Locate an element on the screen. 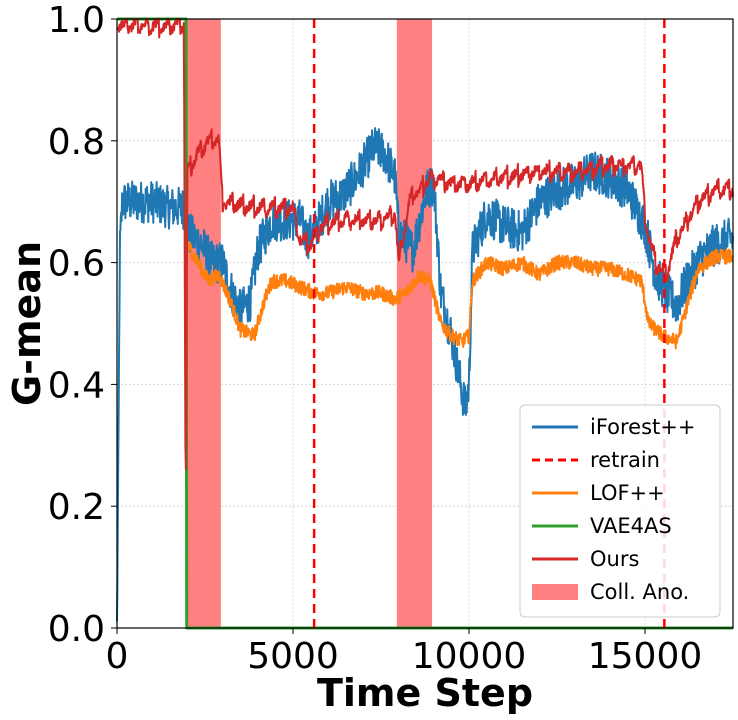 The width and height of the screenshot is (738, 720). x-tick-label: 0 is located at coordinates (117, 656).